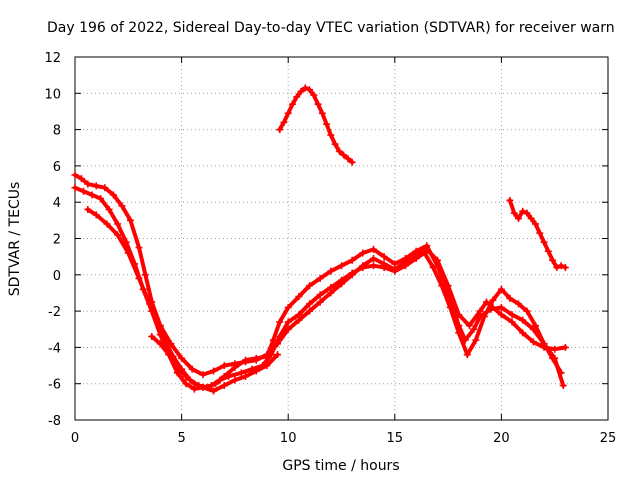 This screenshot has height=480, width=640. Describe the element at coordinates (288, 438) in the screenshot. I see `x-tick-label: 10` at that location.